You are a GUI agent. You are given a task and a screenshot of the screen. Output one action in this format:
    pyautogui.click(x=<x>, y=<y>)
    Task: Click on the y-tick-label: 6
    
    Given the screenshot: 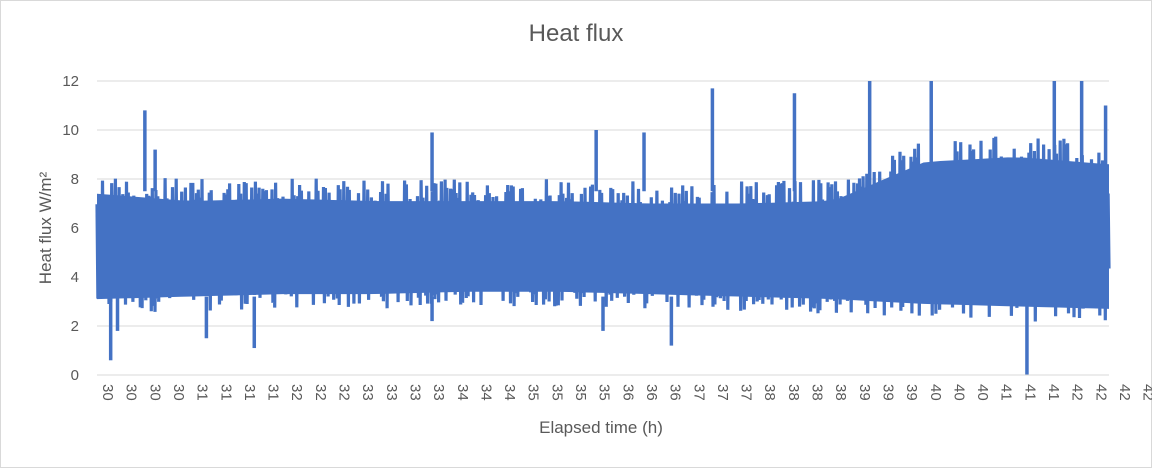 What is the action you would take?
    pyautogui.click(x=75, y=228)
    